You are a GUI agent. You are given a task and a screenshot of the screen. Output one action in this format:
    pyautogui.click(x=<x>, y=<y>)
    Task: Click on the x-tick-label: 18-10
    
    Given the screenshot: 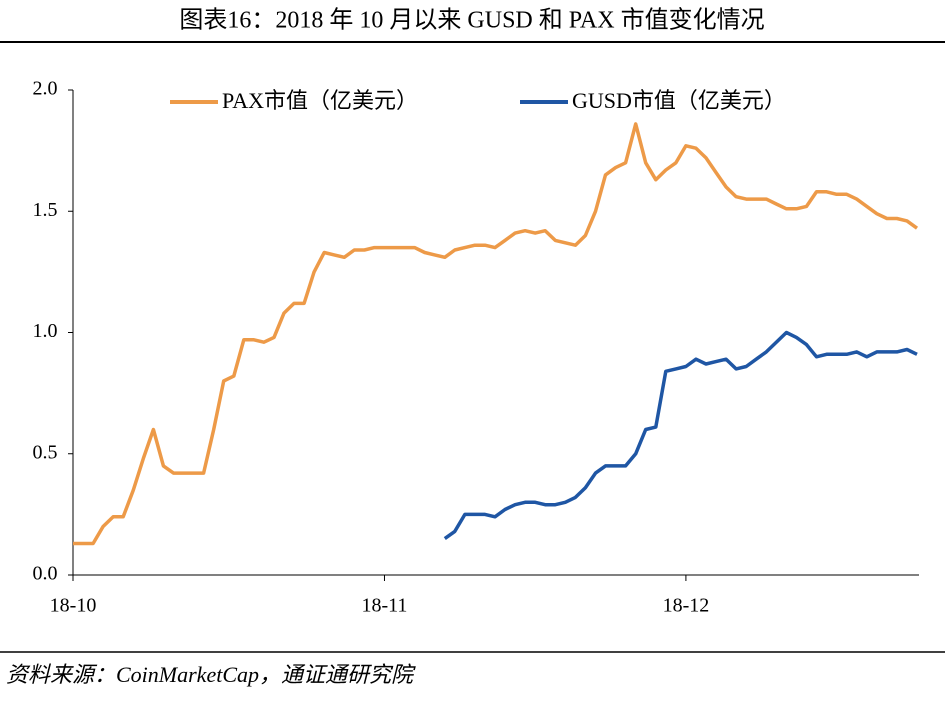 What is the action you would take?
    pyautogui.click(x=73, y=606)
    